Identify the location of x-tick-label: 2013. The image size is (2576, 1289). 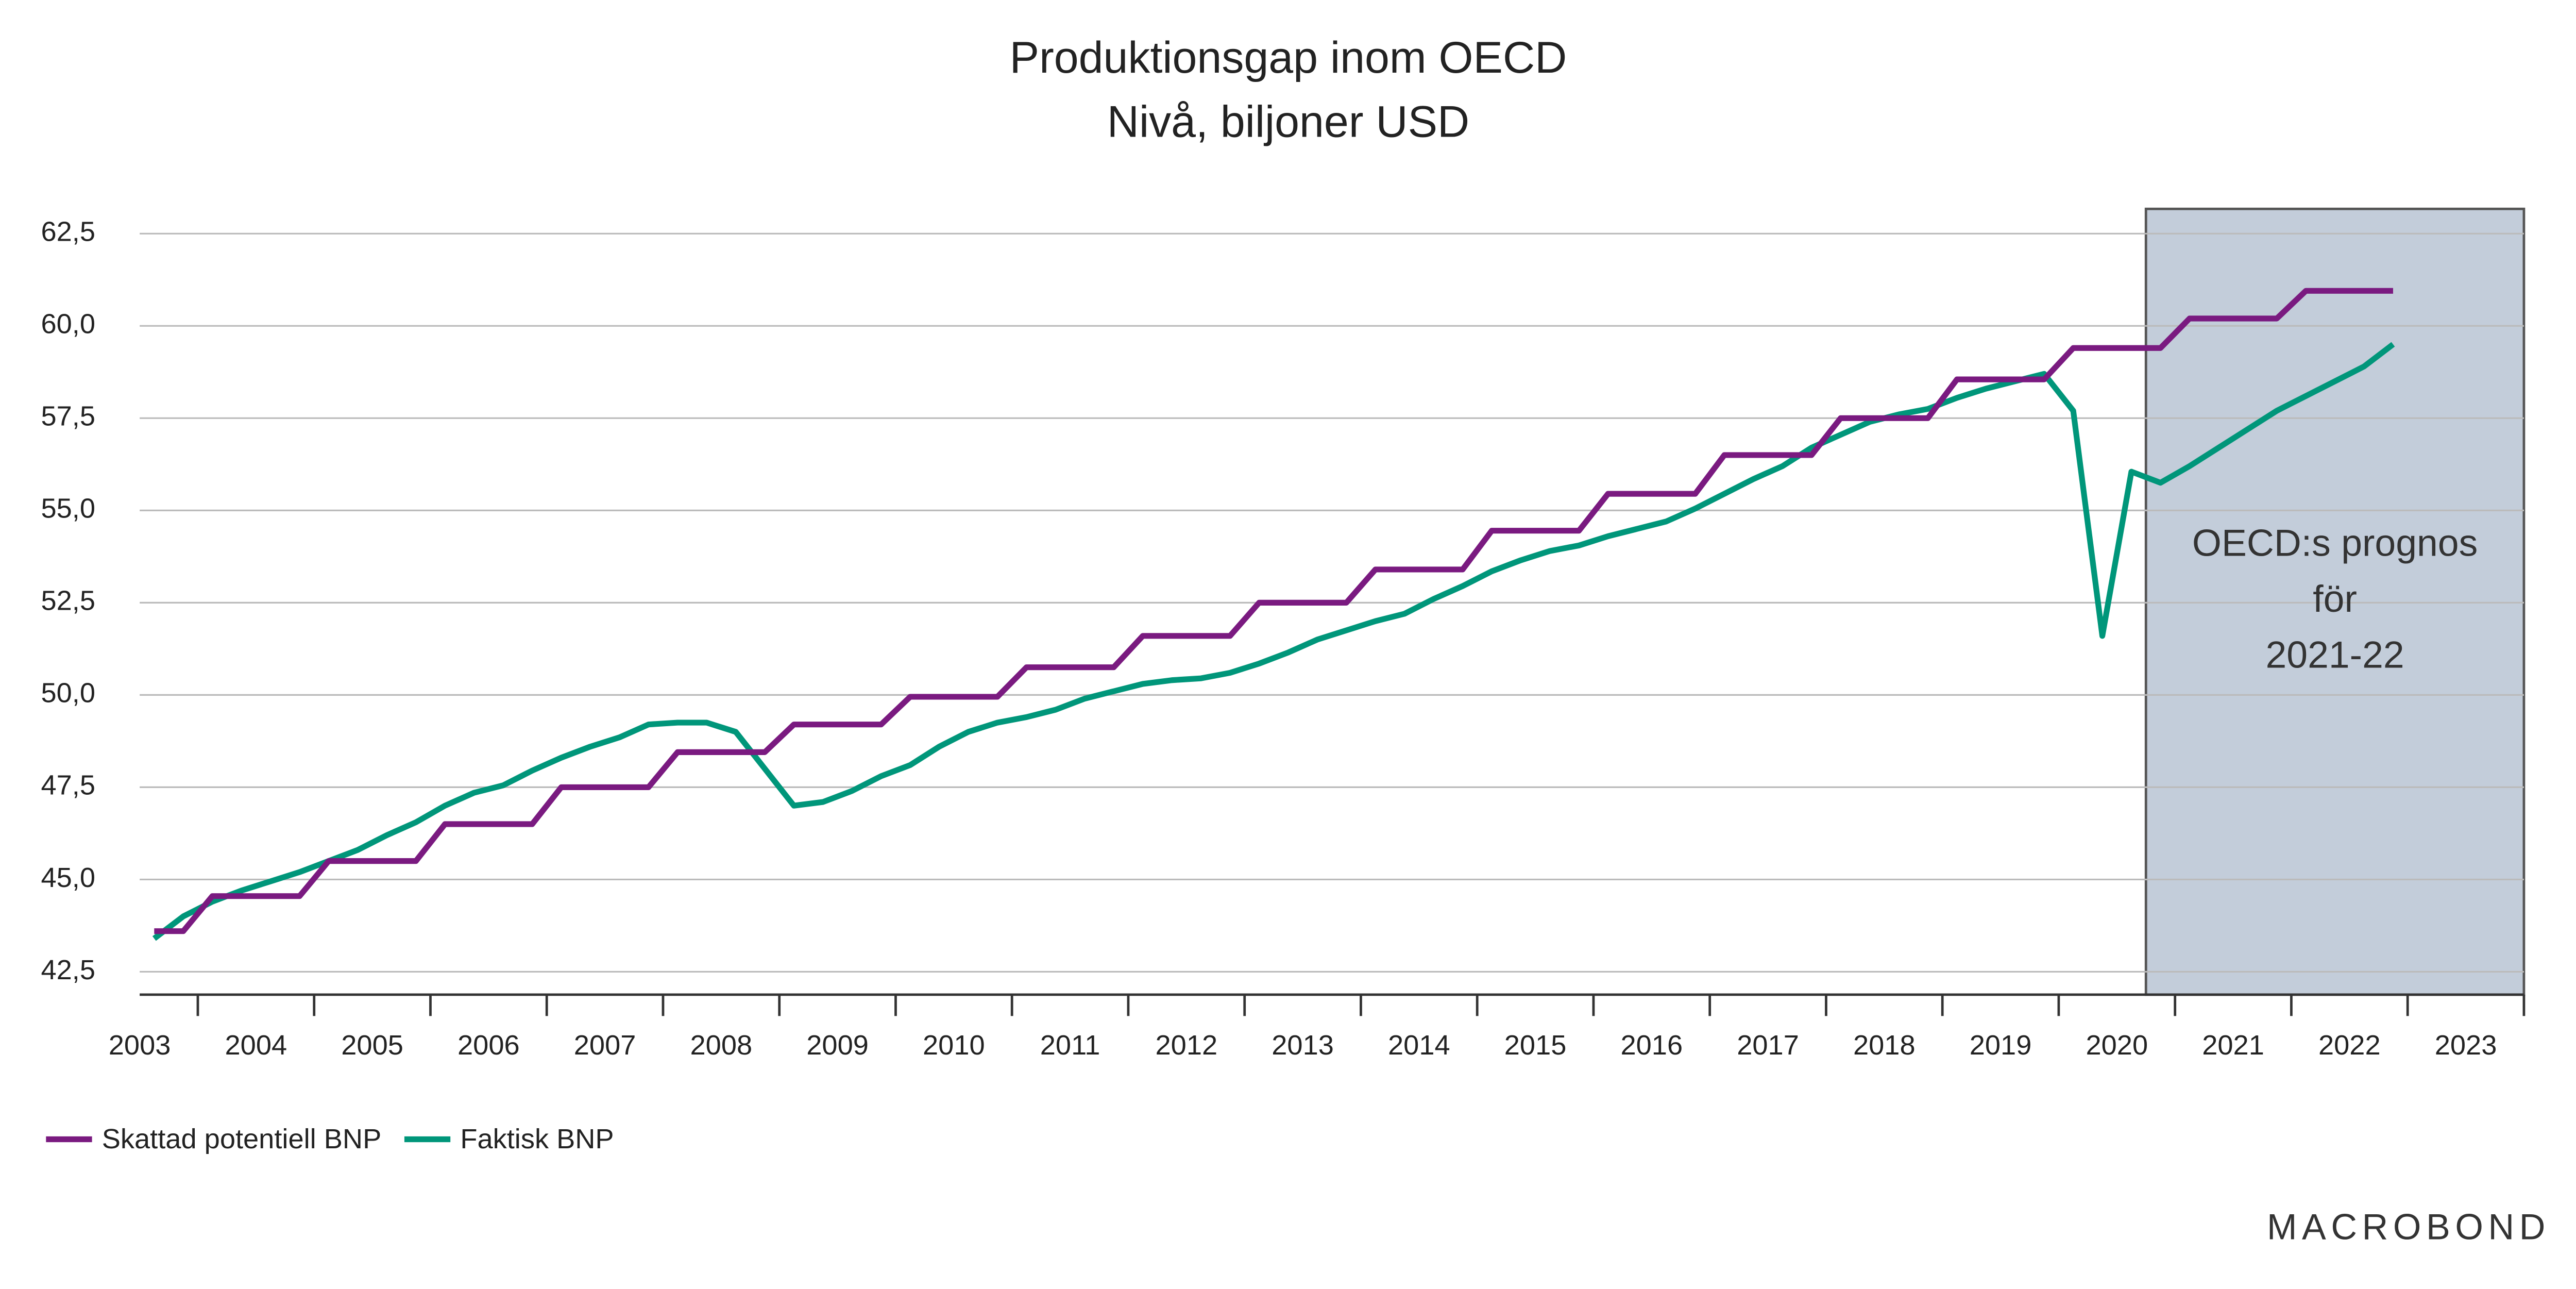
(1303, 1045).